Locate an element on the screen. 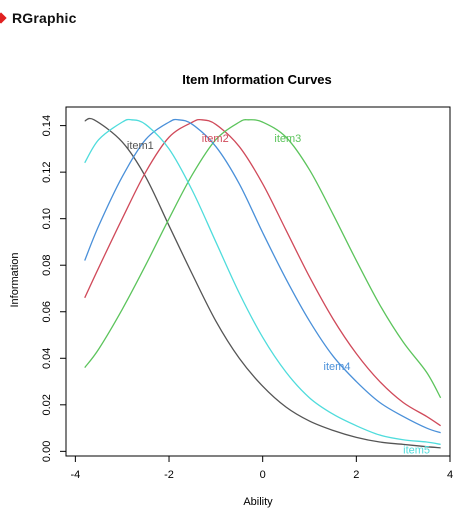 Image resolution: width=474 pixels, height=518 pixels. y-tick-label: 0.02 is located at coordinates (47, 404).